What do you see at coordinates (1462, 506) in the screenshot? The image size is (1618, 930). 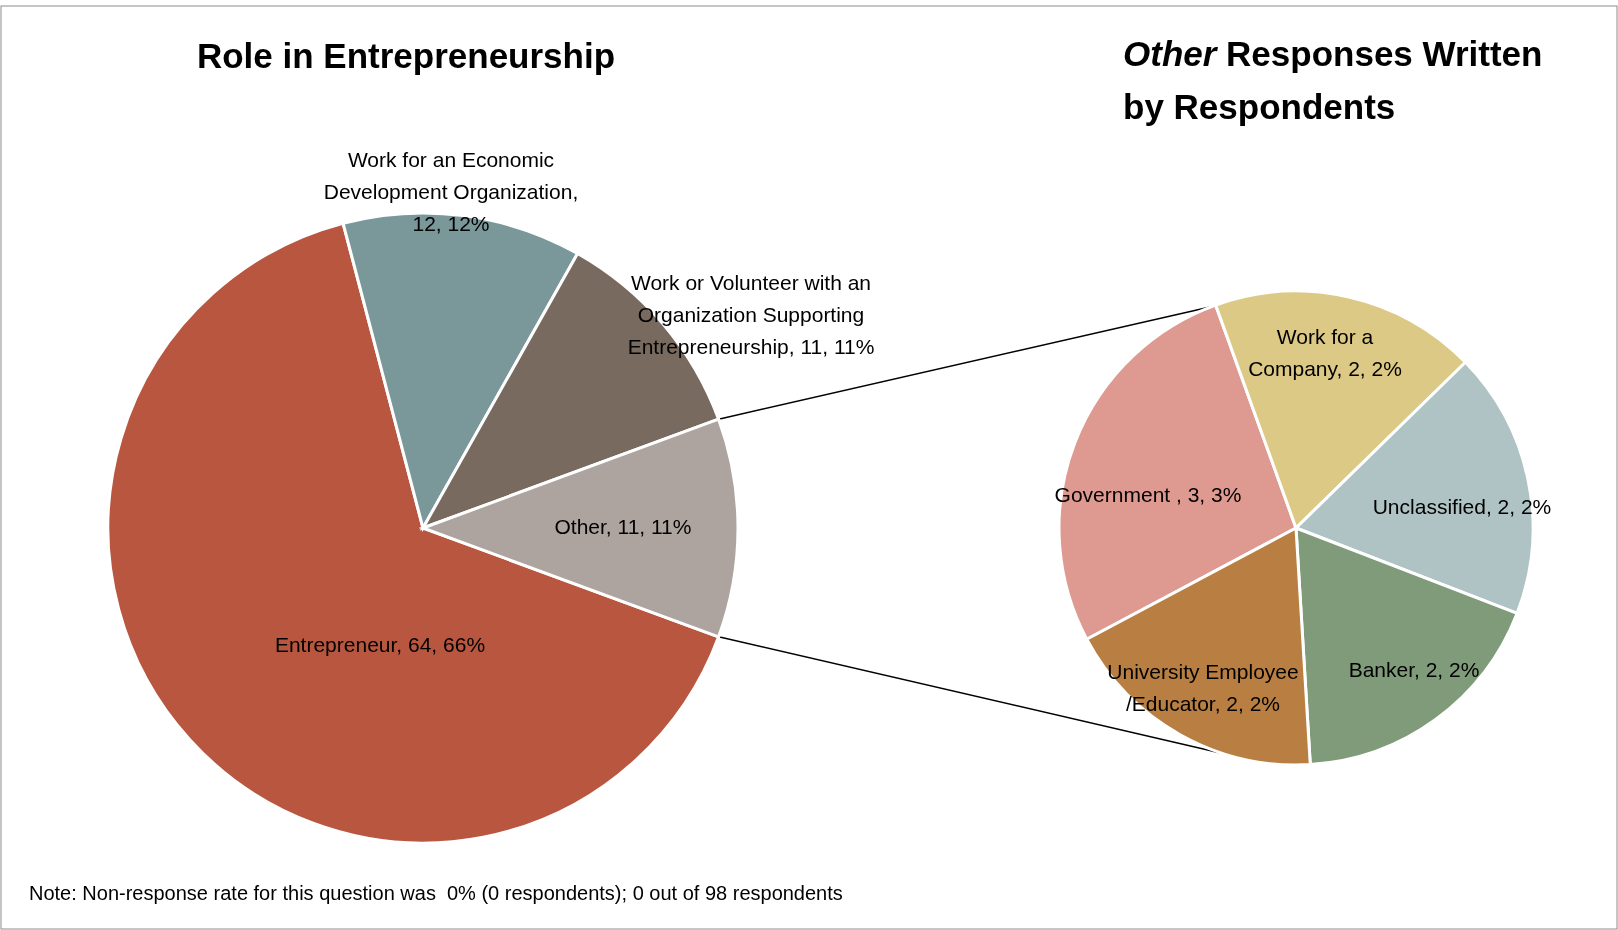 I see `slice-label: Unclassified, 2, 2%` at bounding box center [1462, 506].